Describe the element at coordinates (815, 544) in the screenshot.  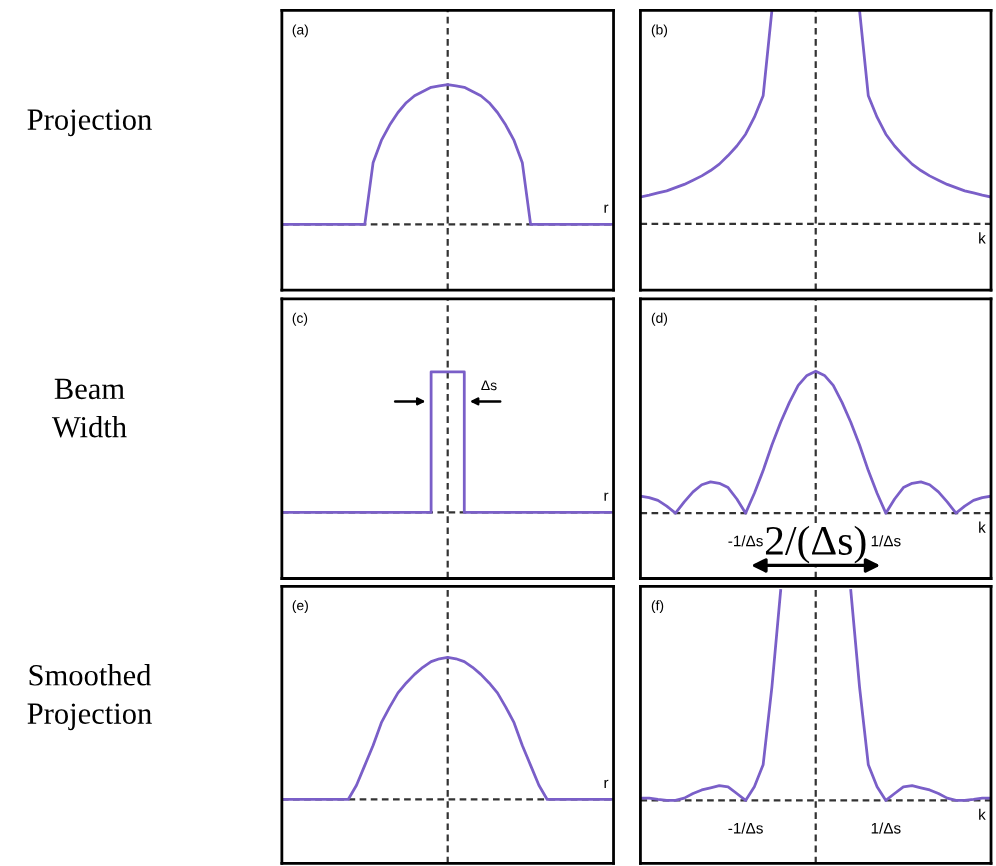
I see `text: 2/(Δs)` at that location.